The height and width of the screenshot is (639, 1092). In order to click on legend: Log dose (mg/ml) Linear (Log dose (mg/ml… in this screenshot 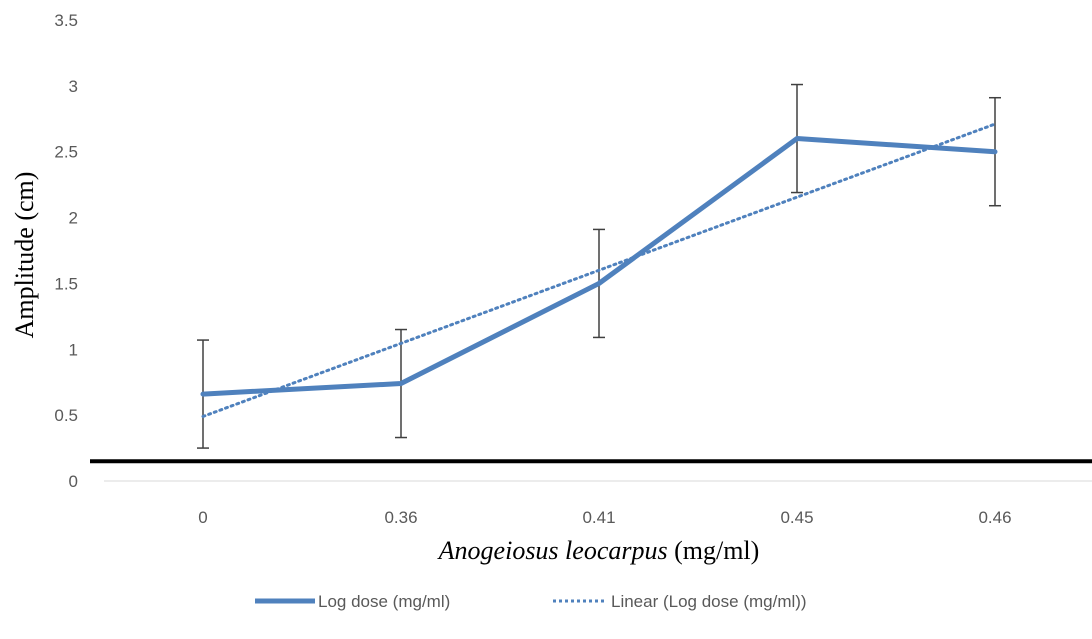, I will do `click(531, 601)`.